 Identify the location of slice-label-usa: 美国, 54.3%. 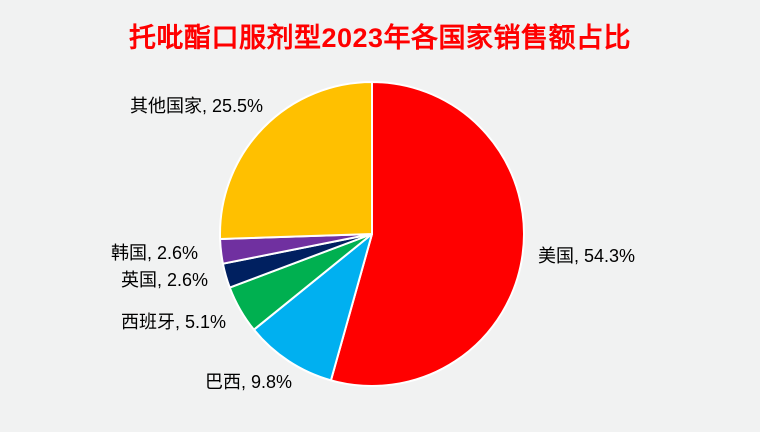
(587, 256).